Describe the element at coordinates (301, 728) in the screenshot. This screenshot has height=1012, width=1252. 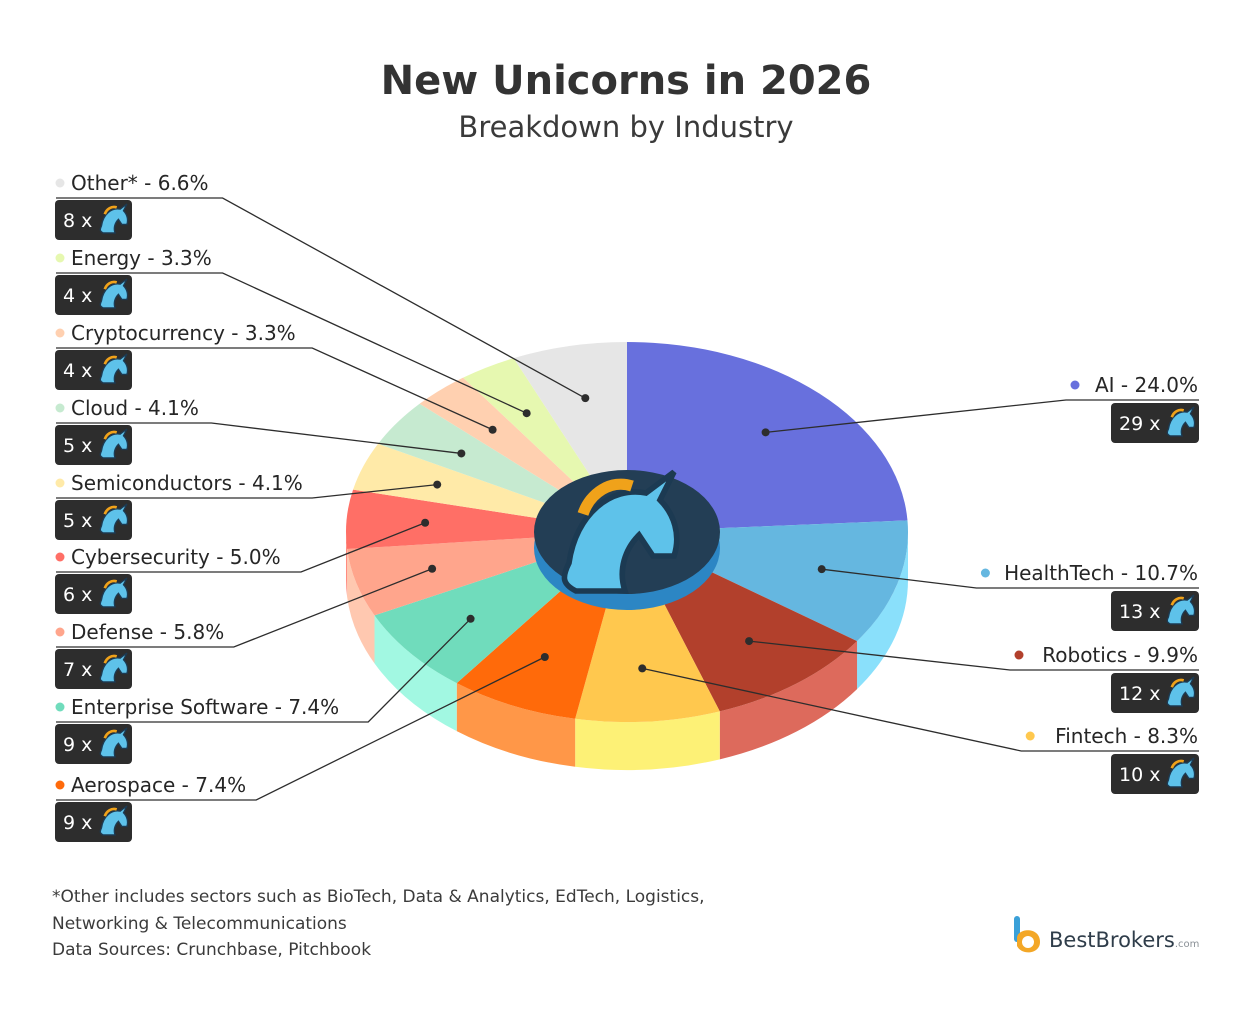
I see `leader-line-aerospace` at that location.